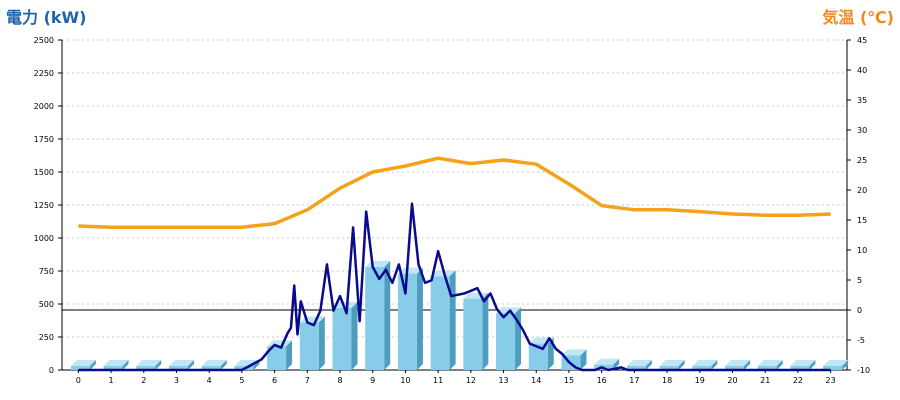  What do you see at coordinates (51, 370) in the screenshot?
I see `left-tick-label: 0` at bounding box center [51, 370].